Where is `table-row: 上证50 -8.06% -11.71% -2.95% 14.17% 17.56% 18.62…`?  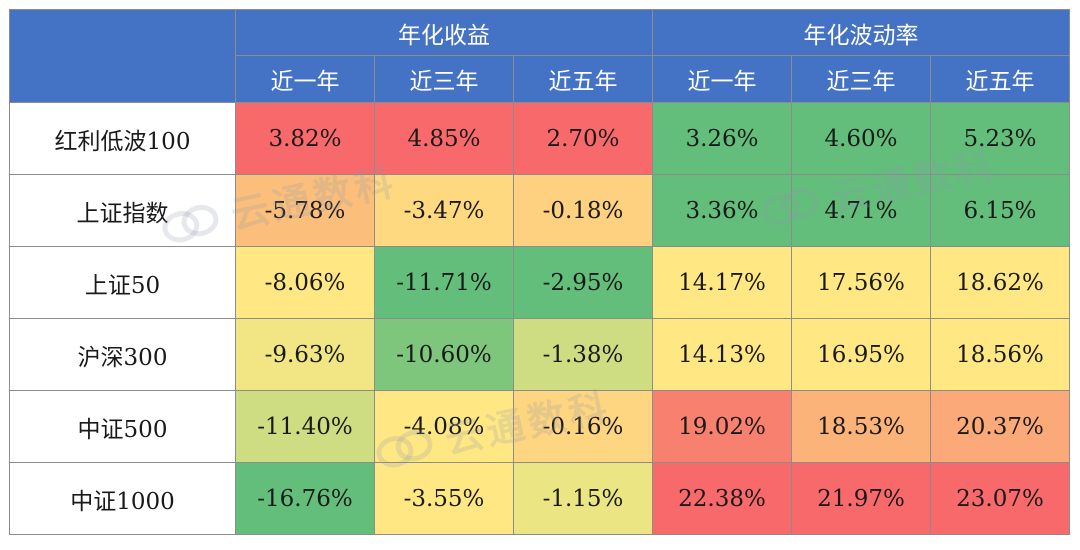
table-row: 上证50 -8.06% -11.71% -2.95% 14.17% 17.56% 18.62… is located at coordinates (539, 282).